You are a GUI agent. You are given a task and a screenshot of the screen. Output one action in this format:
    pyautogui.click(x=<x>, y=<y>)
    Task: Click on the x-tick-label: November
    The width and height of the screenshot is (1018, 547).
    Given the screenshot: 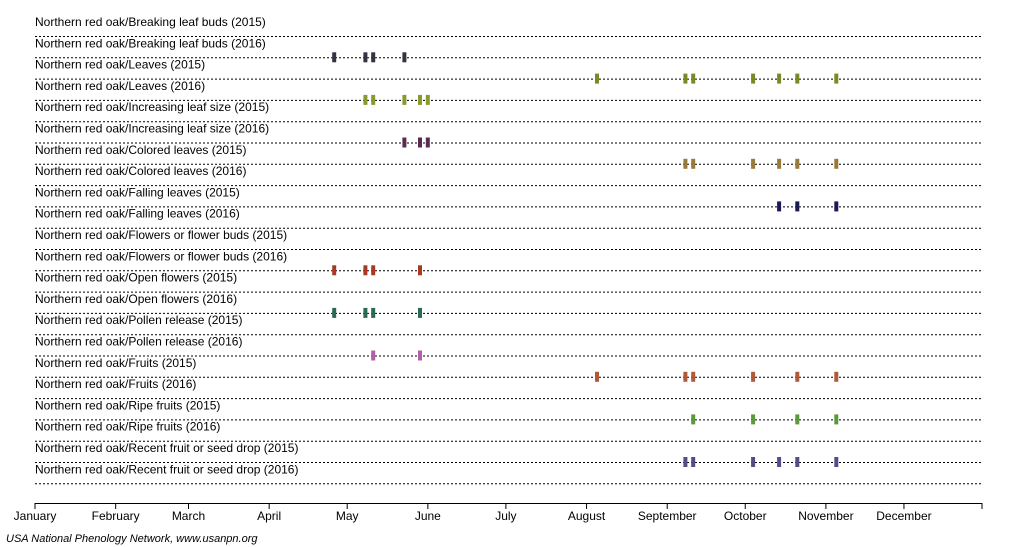 What is the action you would take?
    pyautogui.click(x=825, y=516)
    